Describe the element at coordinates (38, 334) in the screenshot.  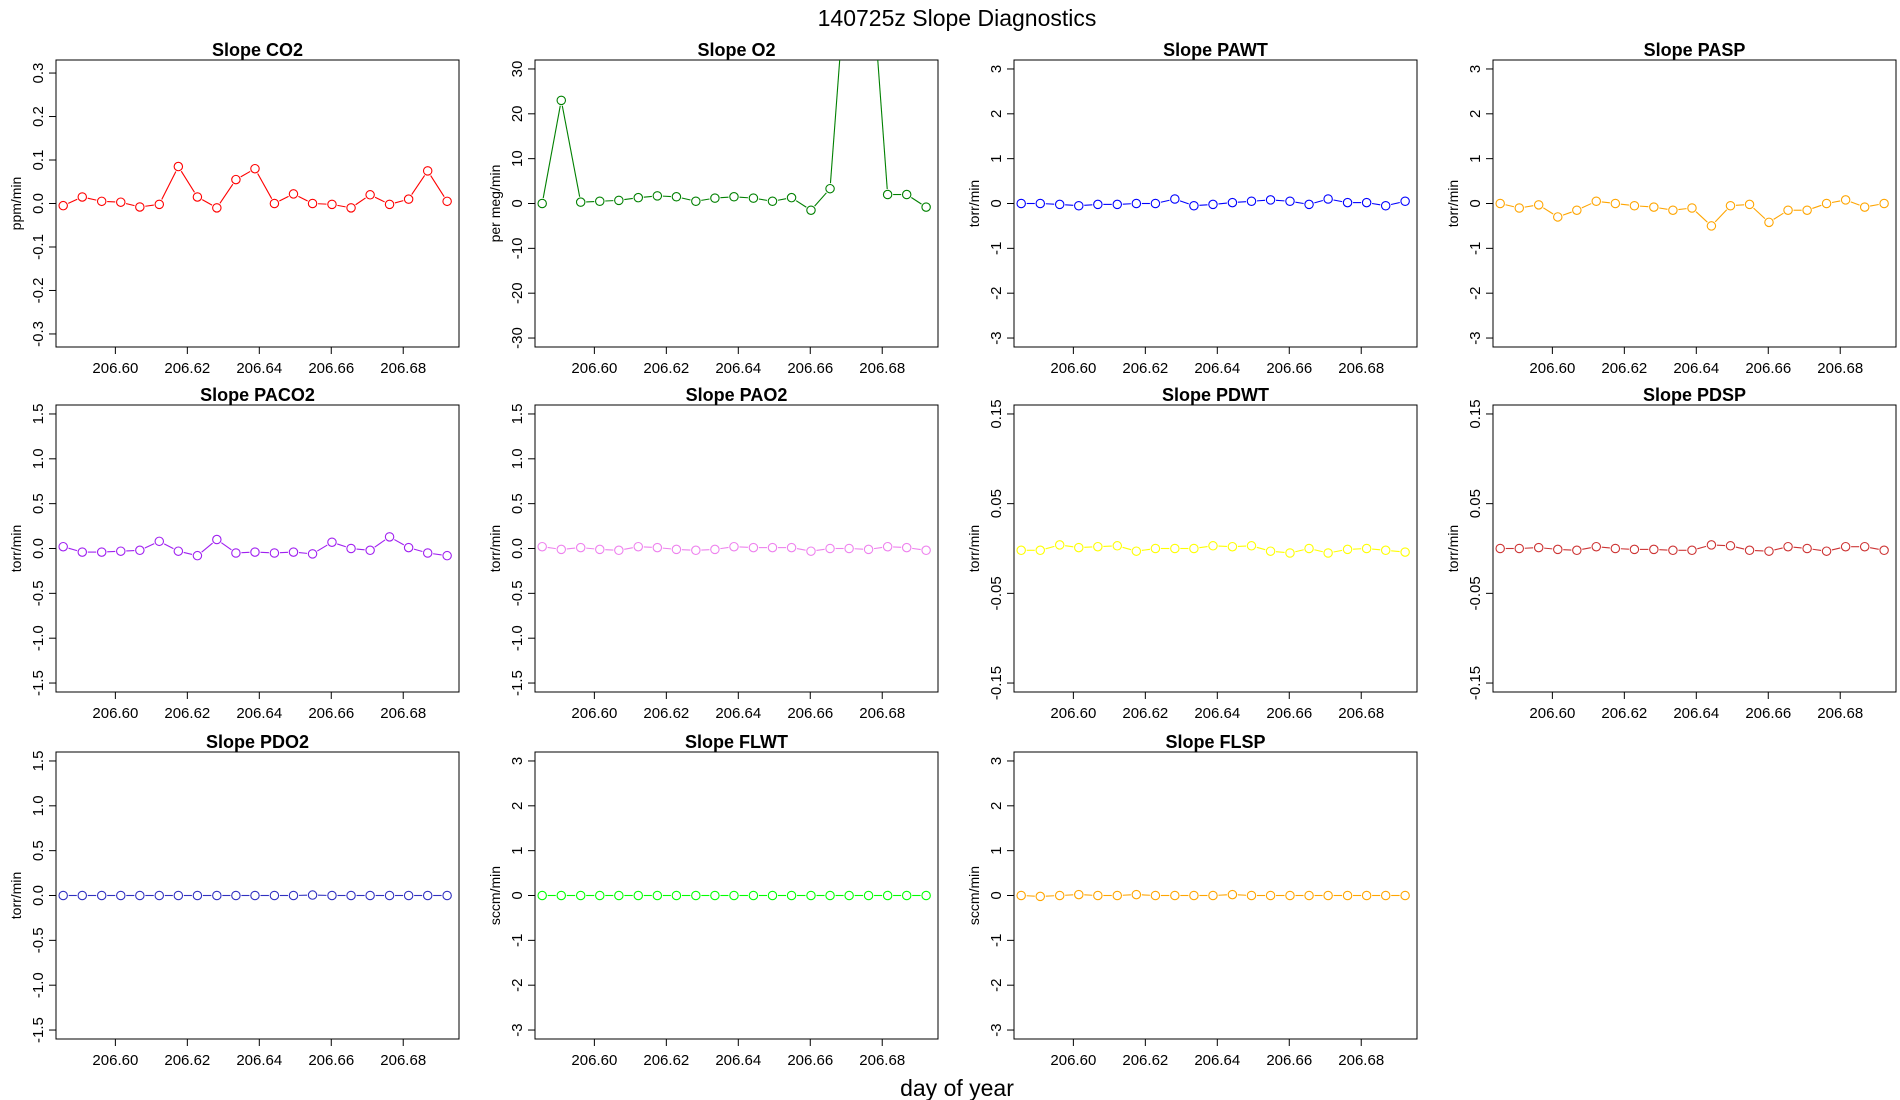
I see `y-tick-label: -0.3` at that location.